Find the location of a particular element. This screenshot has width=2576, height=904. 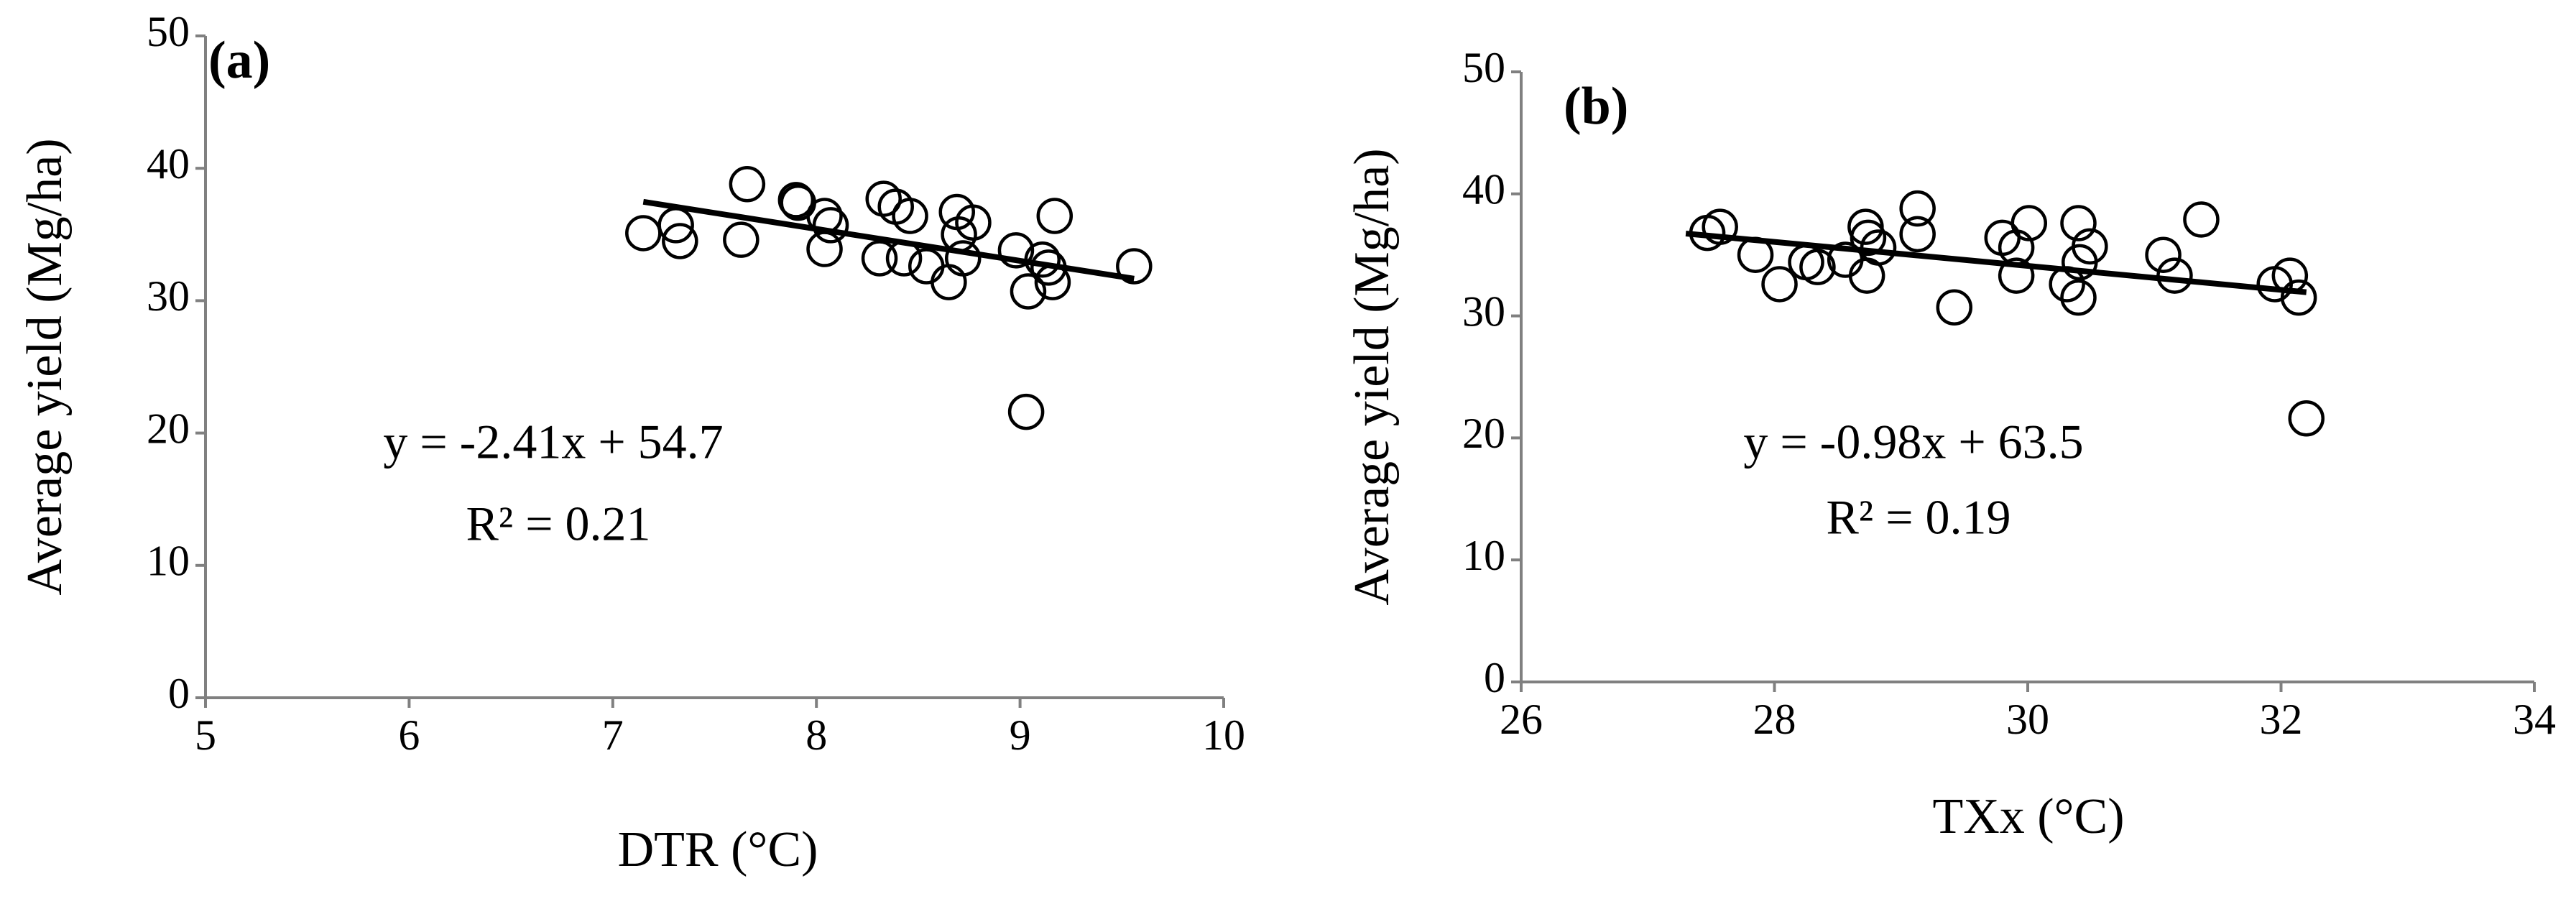

x-tick-label: 30 is located at coordinates (2027, 719).